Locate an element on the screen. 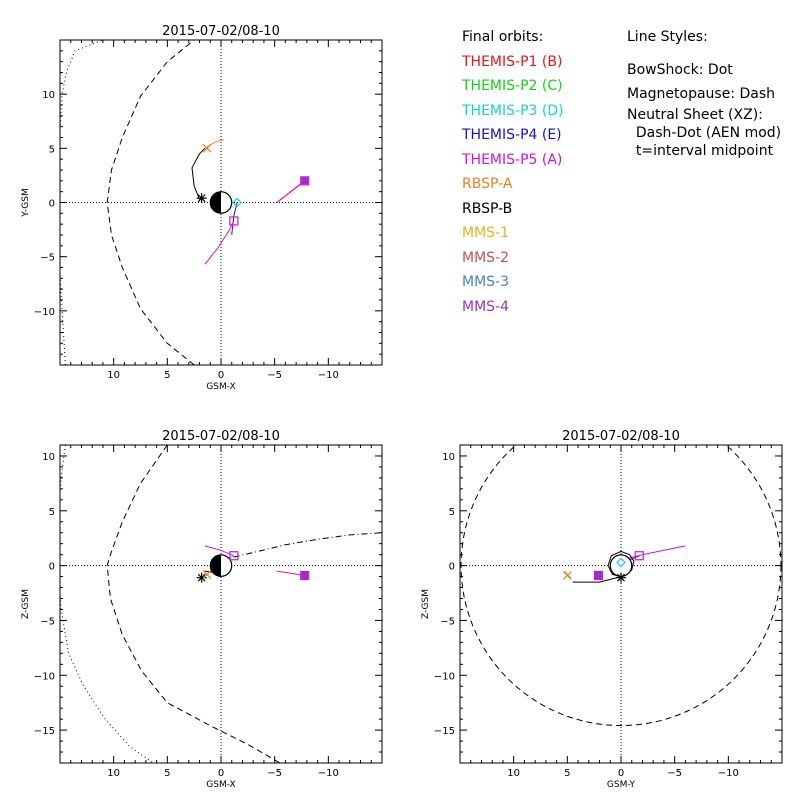  line-style-dash-dot: Dash-Dot (AEN mod) is located at coordinates (704, 133).